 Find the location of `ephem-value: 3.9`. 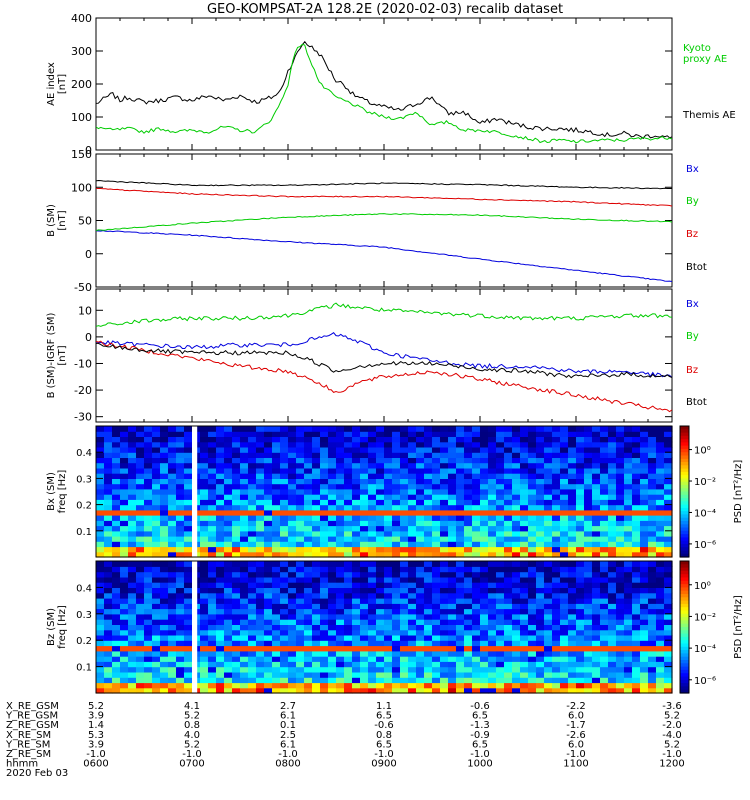

ephem-value: 3.9 is located at coordinates (96, 744).